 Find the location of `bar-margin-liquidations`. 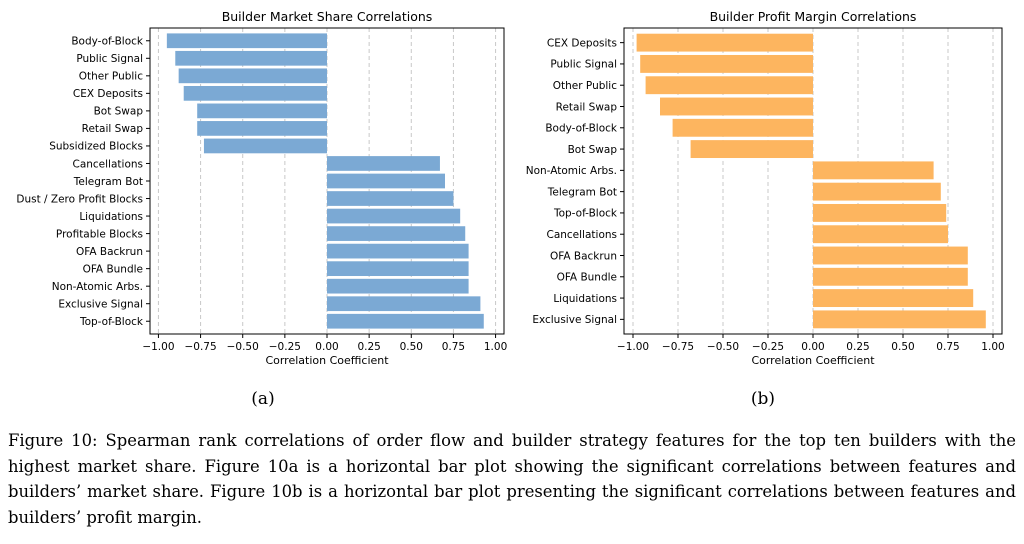

bar-margin-liquidations is located at coordinates (893, 298).